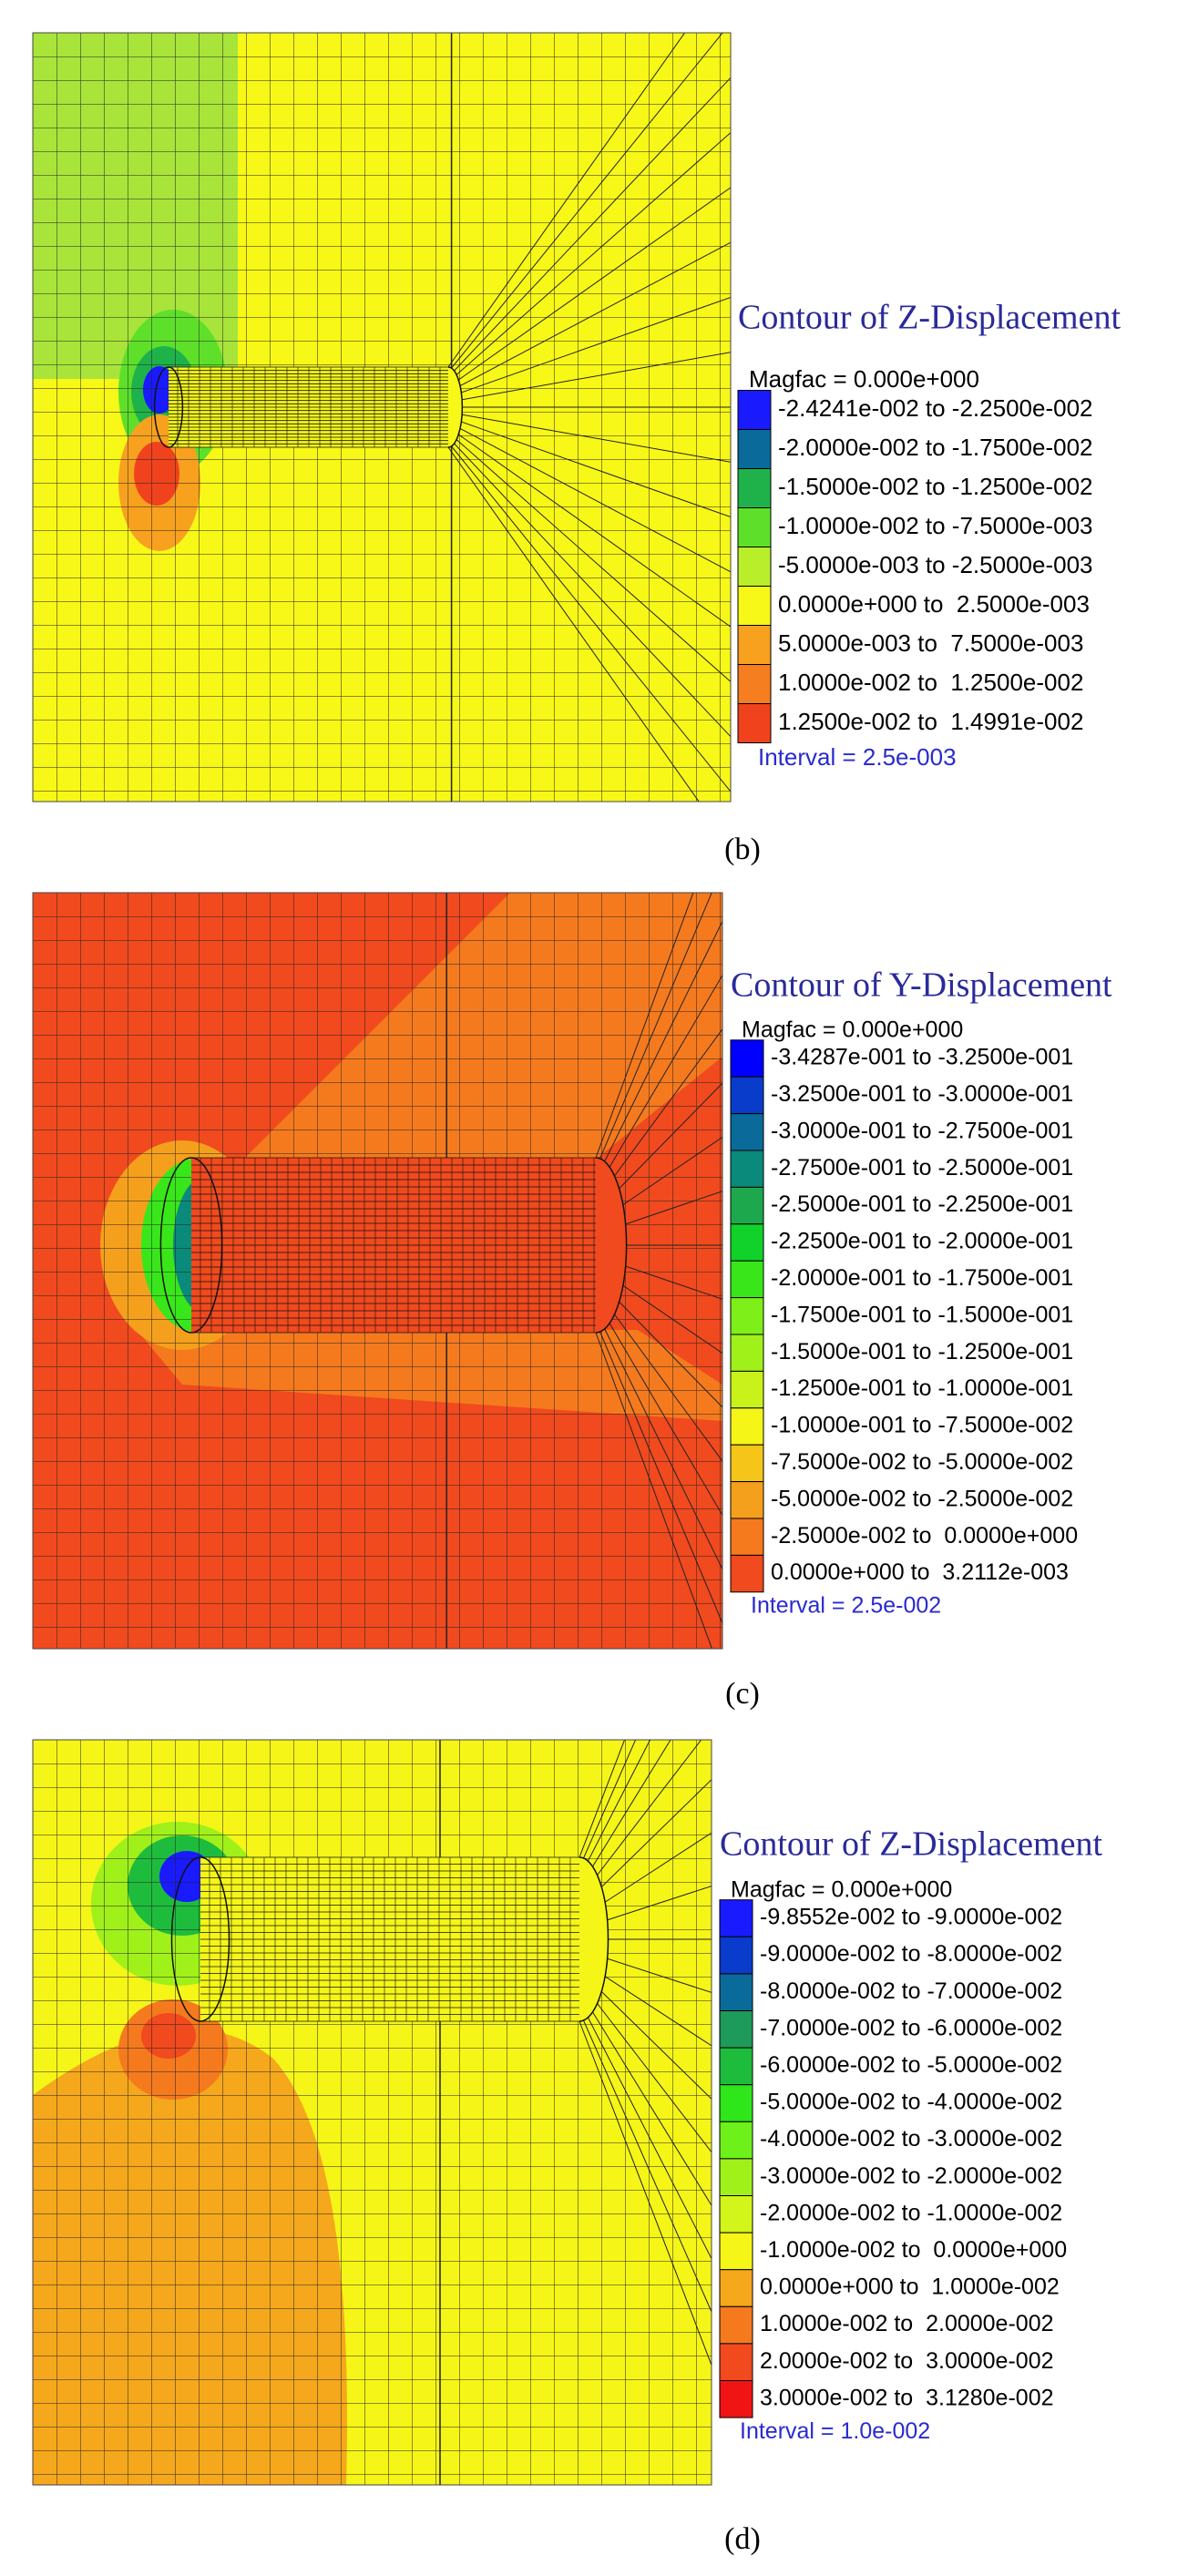 The height and width of the screenshot is (2576, 1188). What do you see at coordinates (858, 757) in the screenshot?
I see `legend-interval: Interval = 2.5e-003` at bounding box center [858, 757].